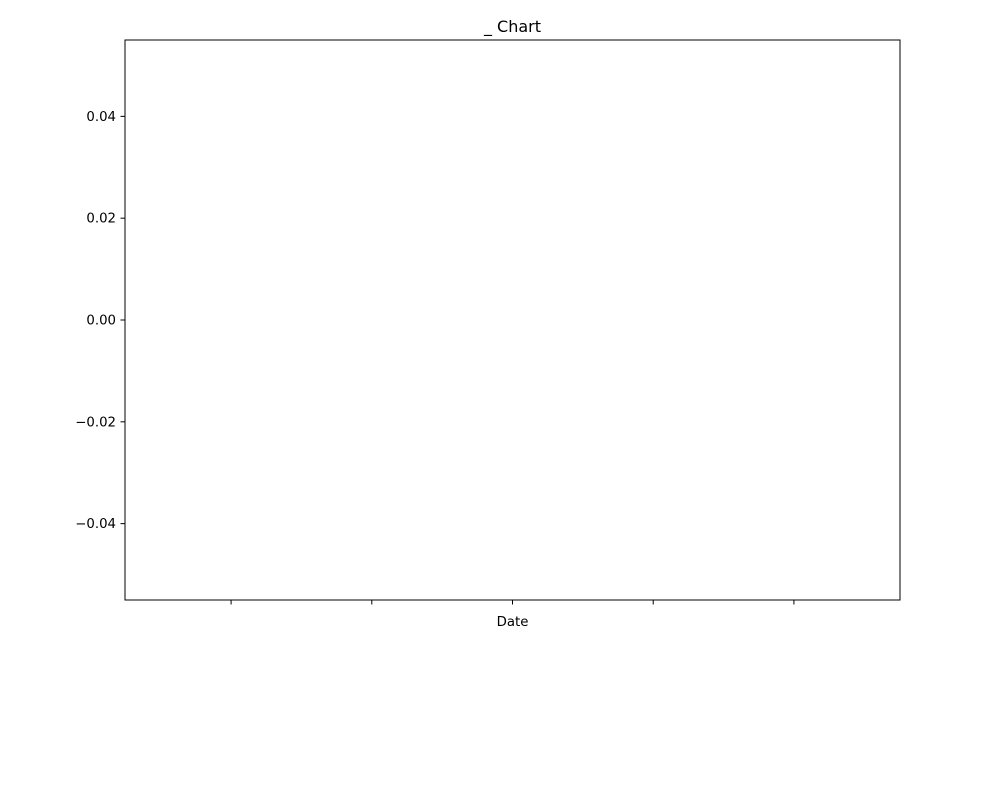  Describe the element at coordinates (512, 27) in the screenshot. I see `chart-title: _ Chart` at that location.